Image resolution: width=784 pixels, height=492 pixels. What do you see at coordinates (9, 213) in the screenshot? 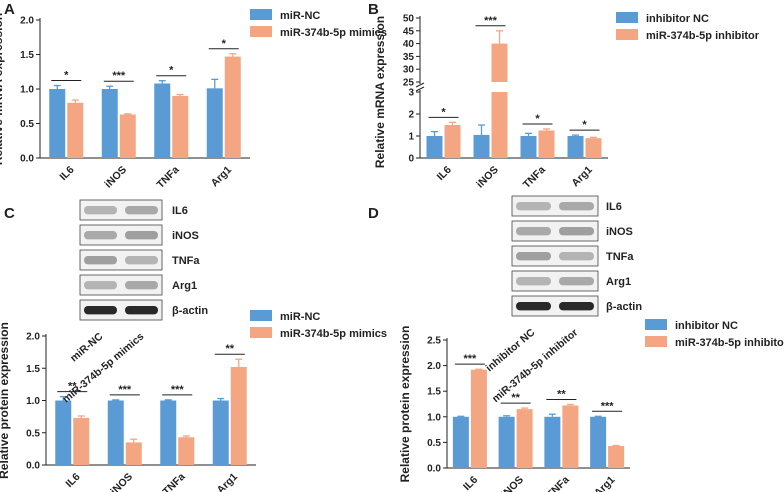
I see `panel-label-c: C` at bounding box center [9, 213].